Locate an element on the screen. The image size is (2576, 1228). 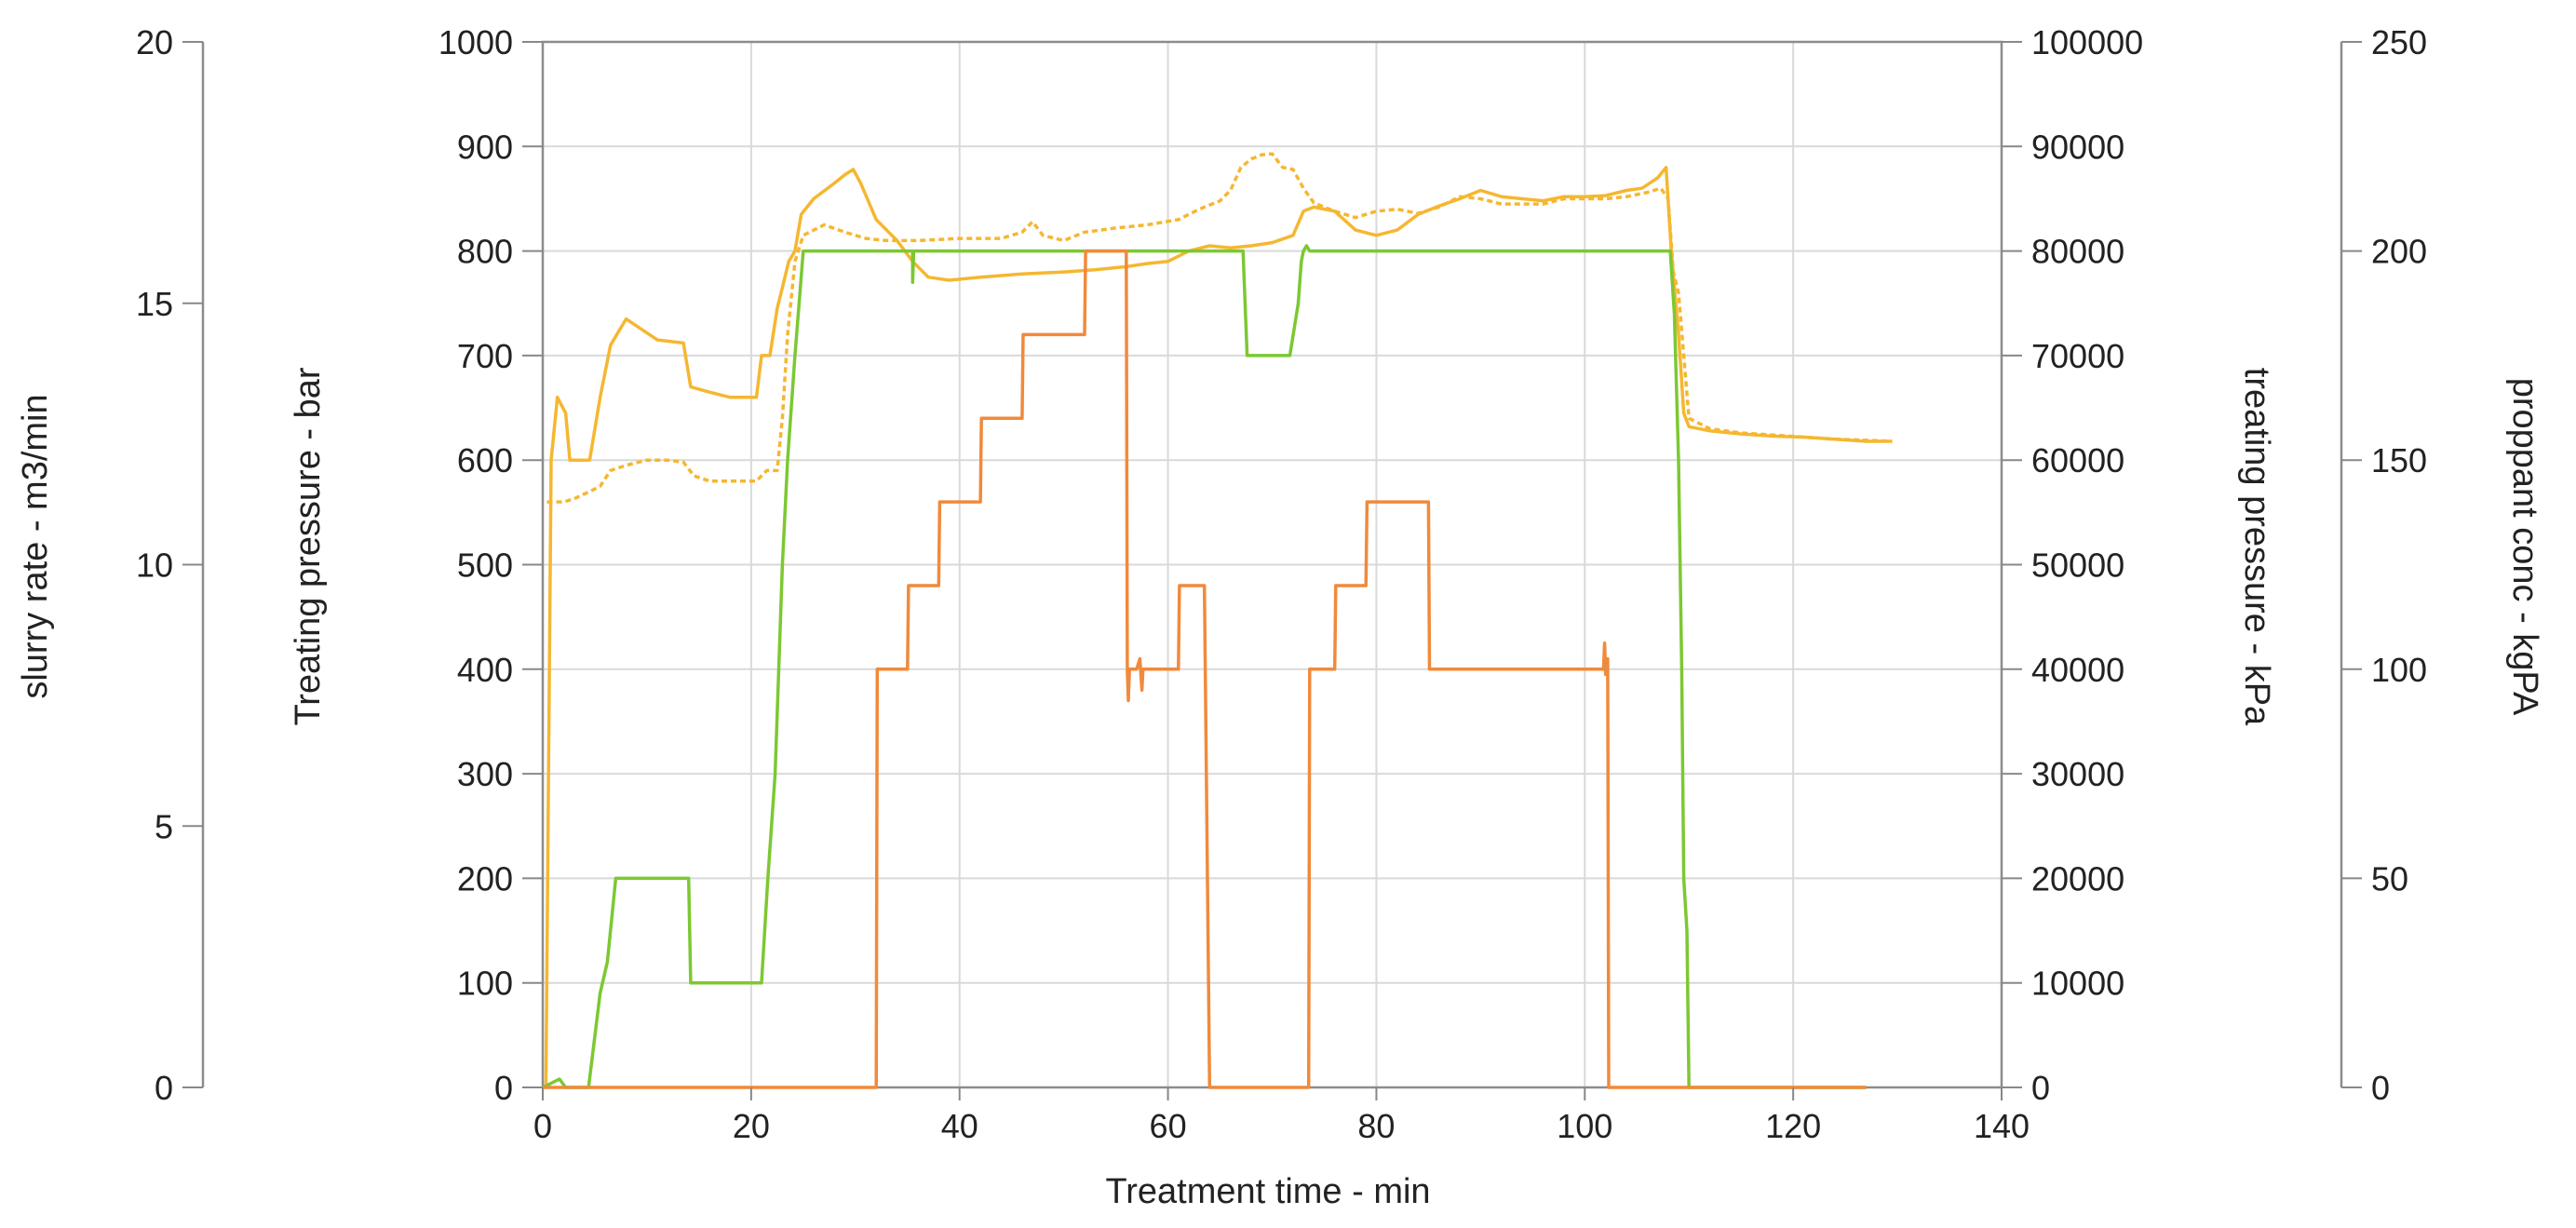
x-tick-label: 60 is located at coordinates (1168, 1126).